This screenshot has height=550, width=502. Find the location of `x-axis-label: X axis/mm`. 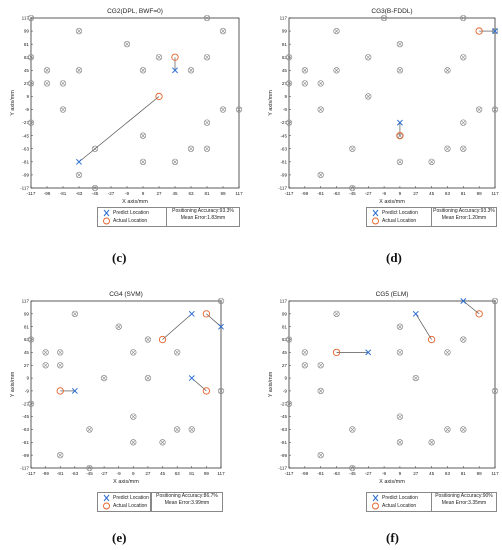

x-axis-label: X axis/mm is located at coordinates (135, 202).